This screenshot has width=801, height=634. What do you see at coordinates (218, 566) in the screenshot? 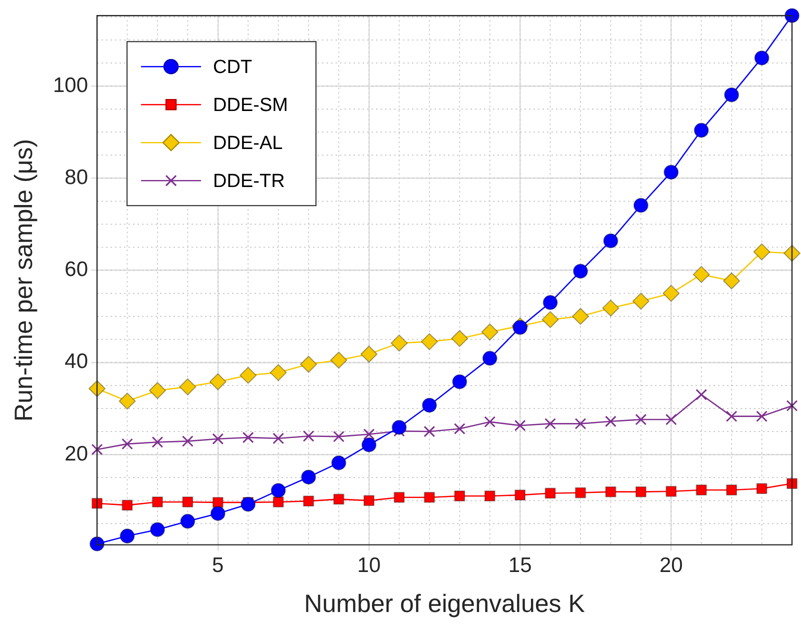
I see `x-tick-label: 5` at bounding box center [218, 566].